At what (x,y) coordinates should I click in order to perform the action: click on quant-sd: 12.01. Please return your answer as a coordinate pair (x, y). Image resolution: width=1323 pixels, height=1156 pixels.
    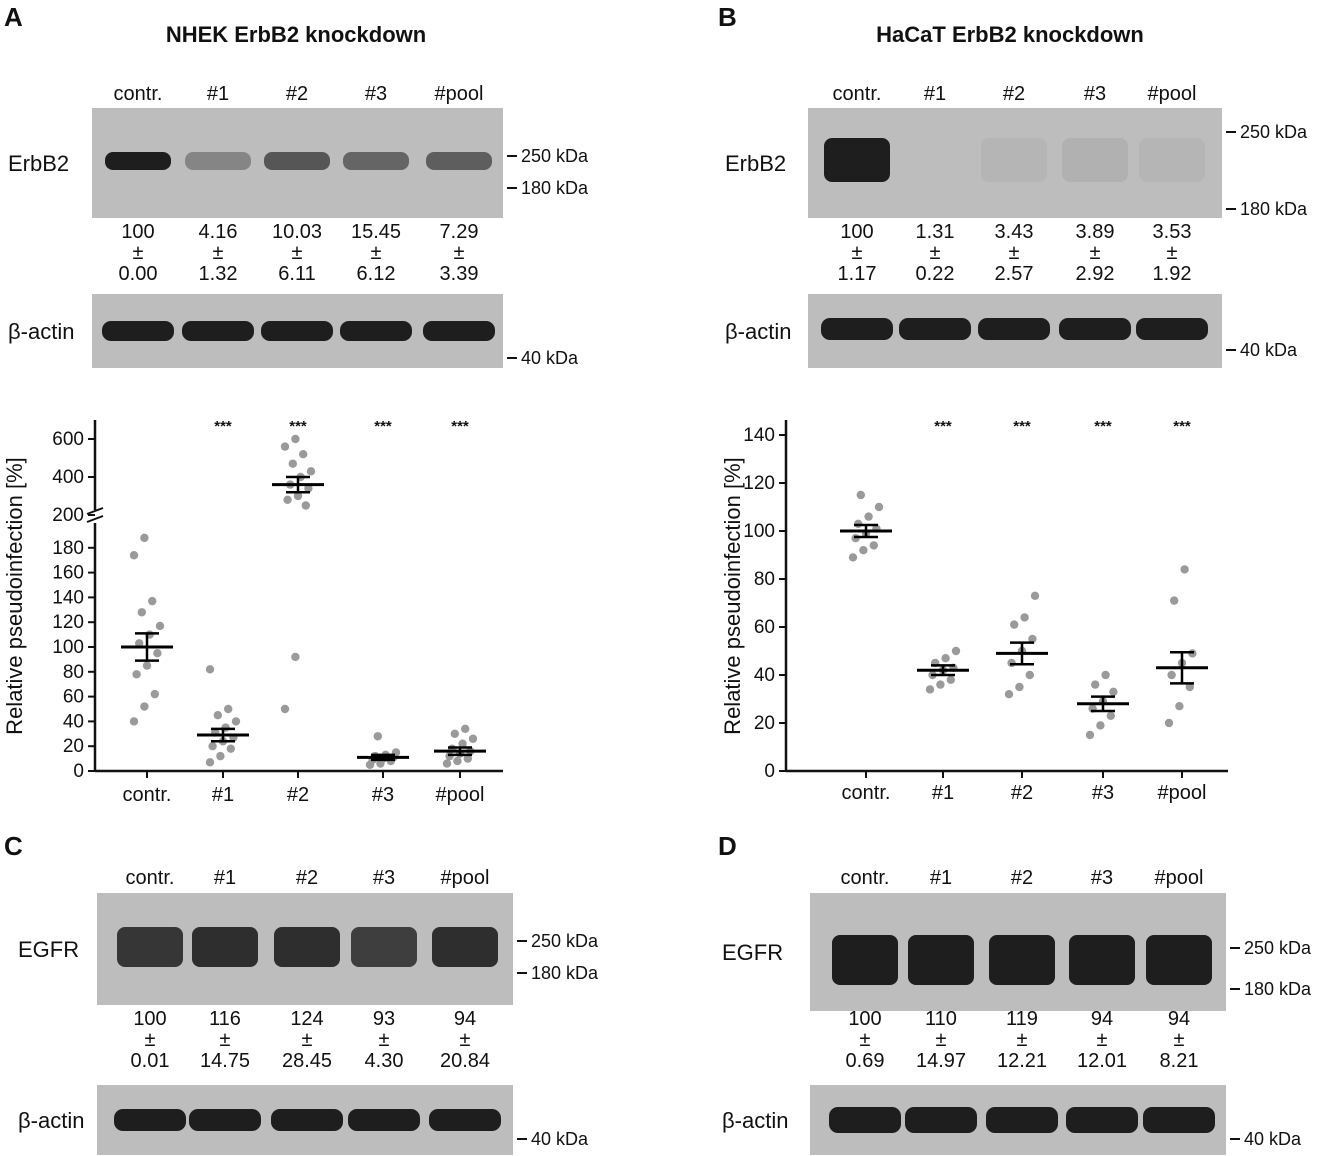
    Looking at the image, I should click on (1102, 1061).